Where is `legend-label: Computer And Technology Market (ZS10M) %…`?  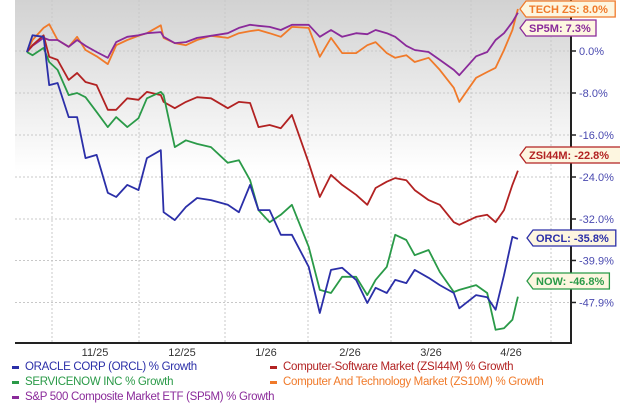 legend-label: Computer And Technology Market (ZS10M) %… is located at coordinates (413, 382).